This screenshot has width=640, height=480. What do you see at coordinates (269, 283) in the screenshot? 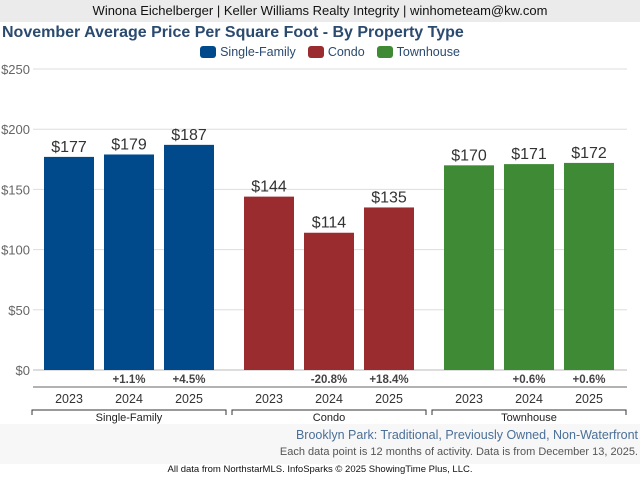
I see `bar-condo-2023` at bounding box center [269, 283].